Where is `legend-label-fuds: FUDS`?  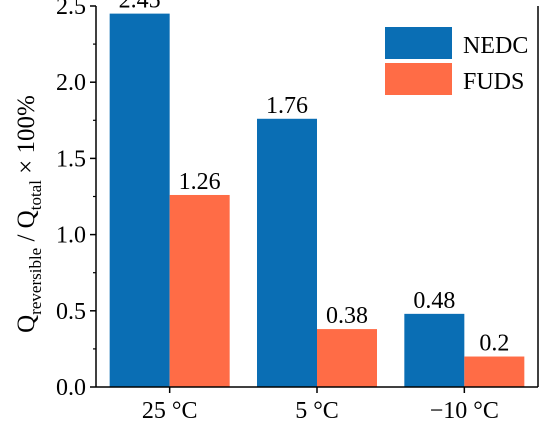 legend-label-fuds: FUDS is located at coordinates (493, 82).